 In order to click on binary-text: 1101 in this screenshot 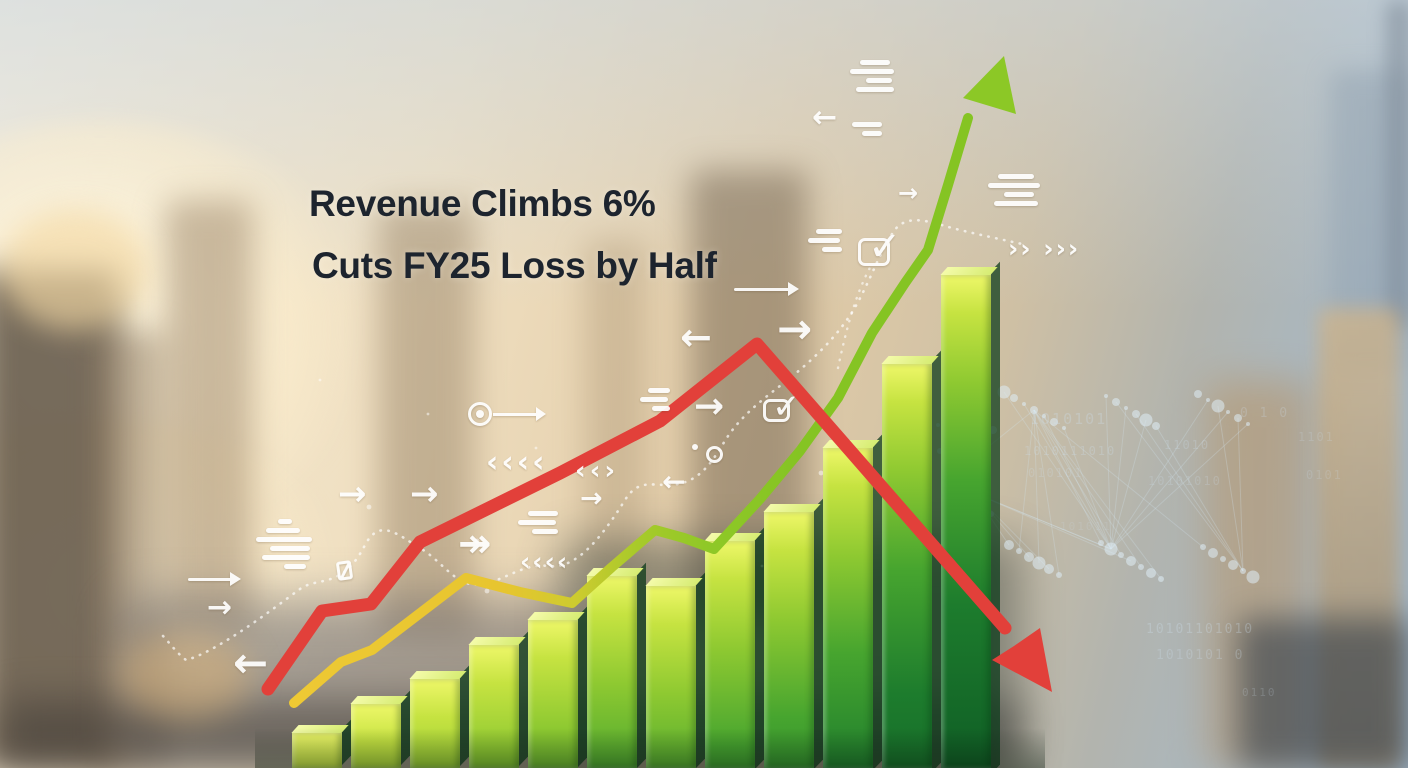, I will do `click(1316, 437)`.